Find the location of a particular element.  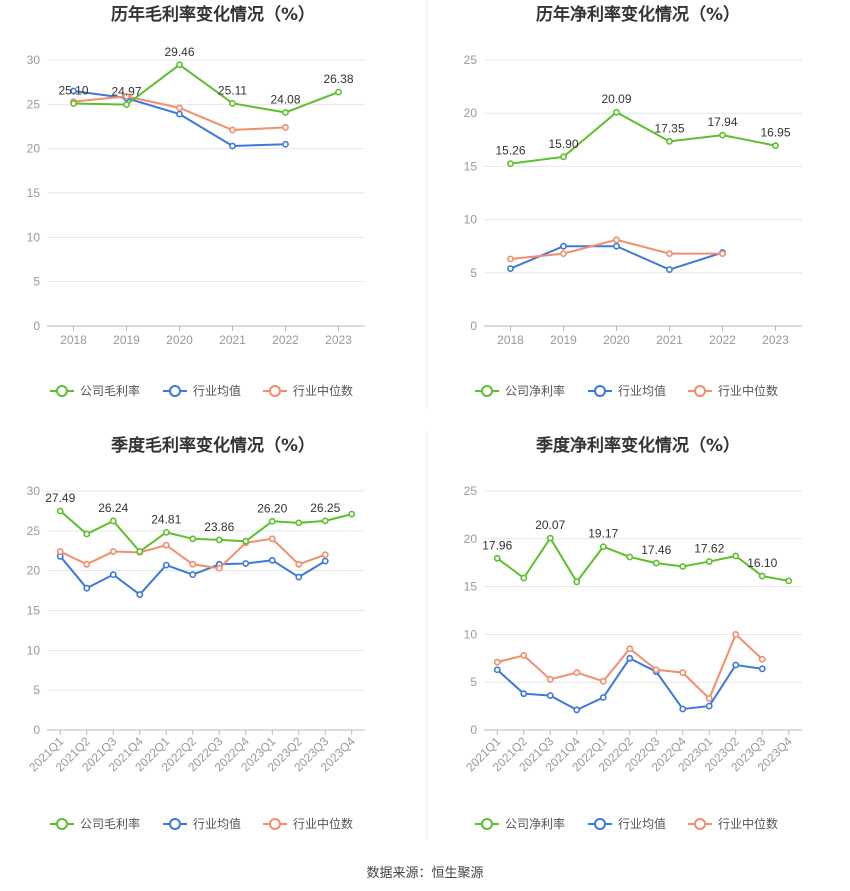

x-tick-label: 2023 is located at coordinates (775, 340).